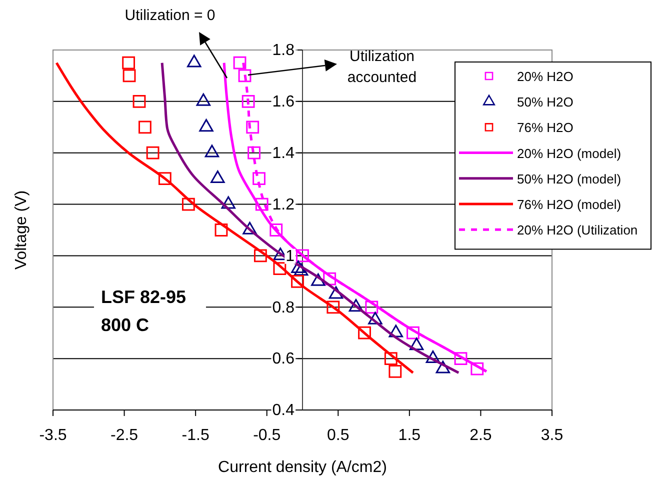  Describe the element at coordinates (283, 307) in the screenshot. I see `y-tick-label: 0.8` at that location.